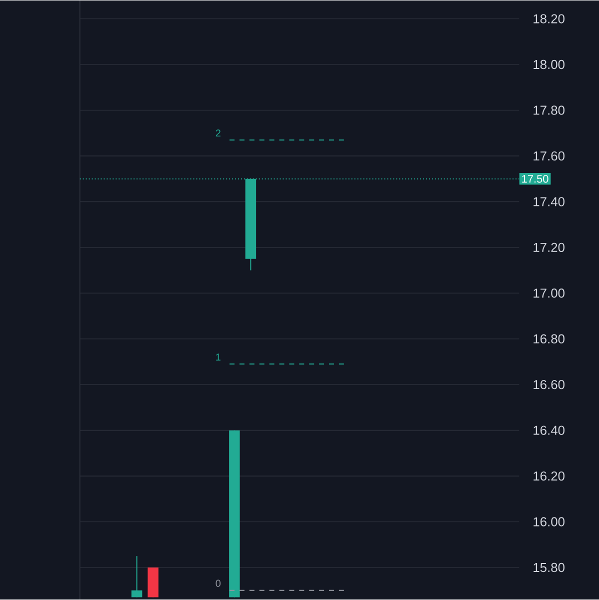  I want to click on annotation: 2, so click(218, 132).